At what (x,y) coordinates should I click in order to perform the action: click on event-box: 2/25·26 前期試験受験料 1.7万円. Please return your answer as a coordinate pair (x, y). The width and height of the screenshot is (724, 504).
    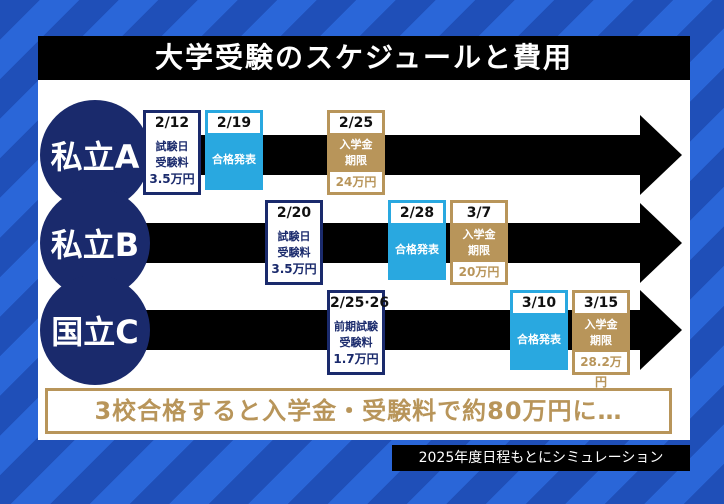
    Looking at the image, I should click on (358, 332).